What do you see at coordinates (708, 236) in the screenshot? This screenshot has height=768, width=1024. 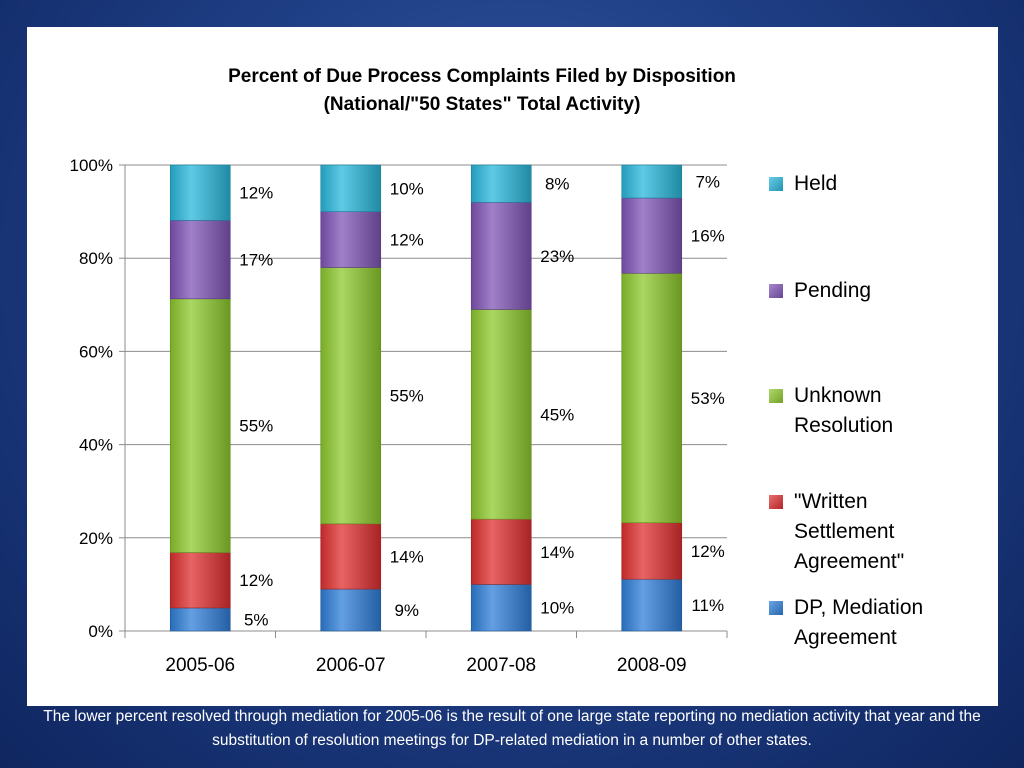 I see `data-label: 16%` at bounding box center [708, 236].